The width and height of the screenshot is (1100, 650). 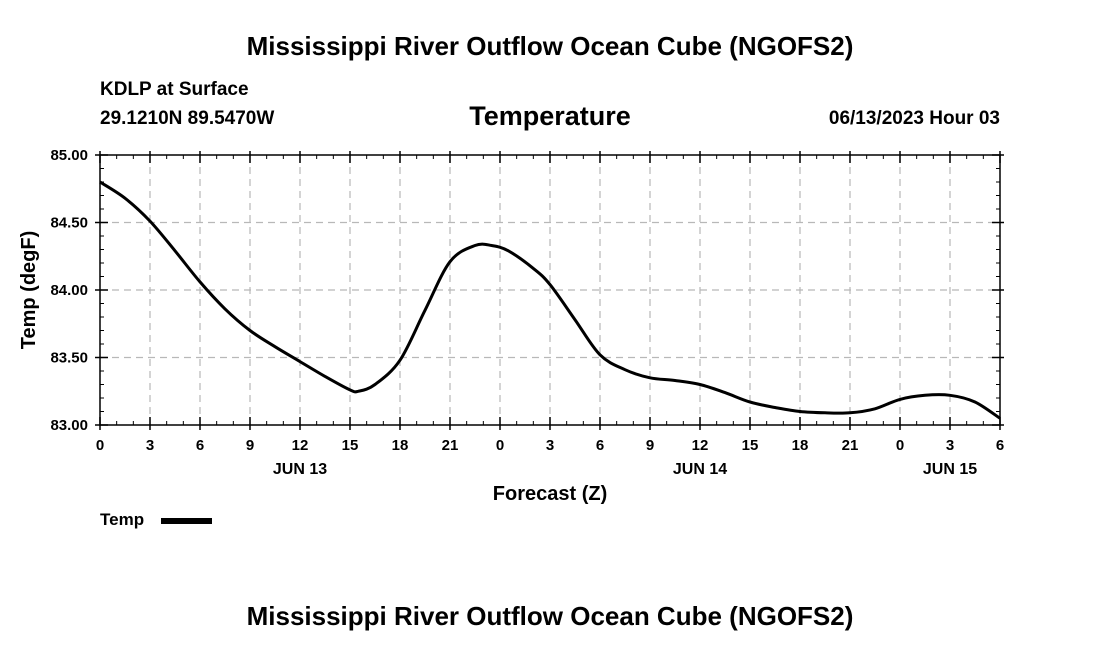 What do you see at coordinates (174, 89) in the screenshot?
I see `station-name: KDLP at Surface` at bounding box center [174, 89].